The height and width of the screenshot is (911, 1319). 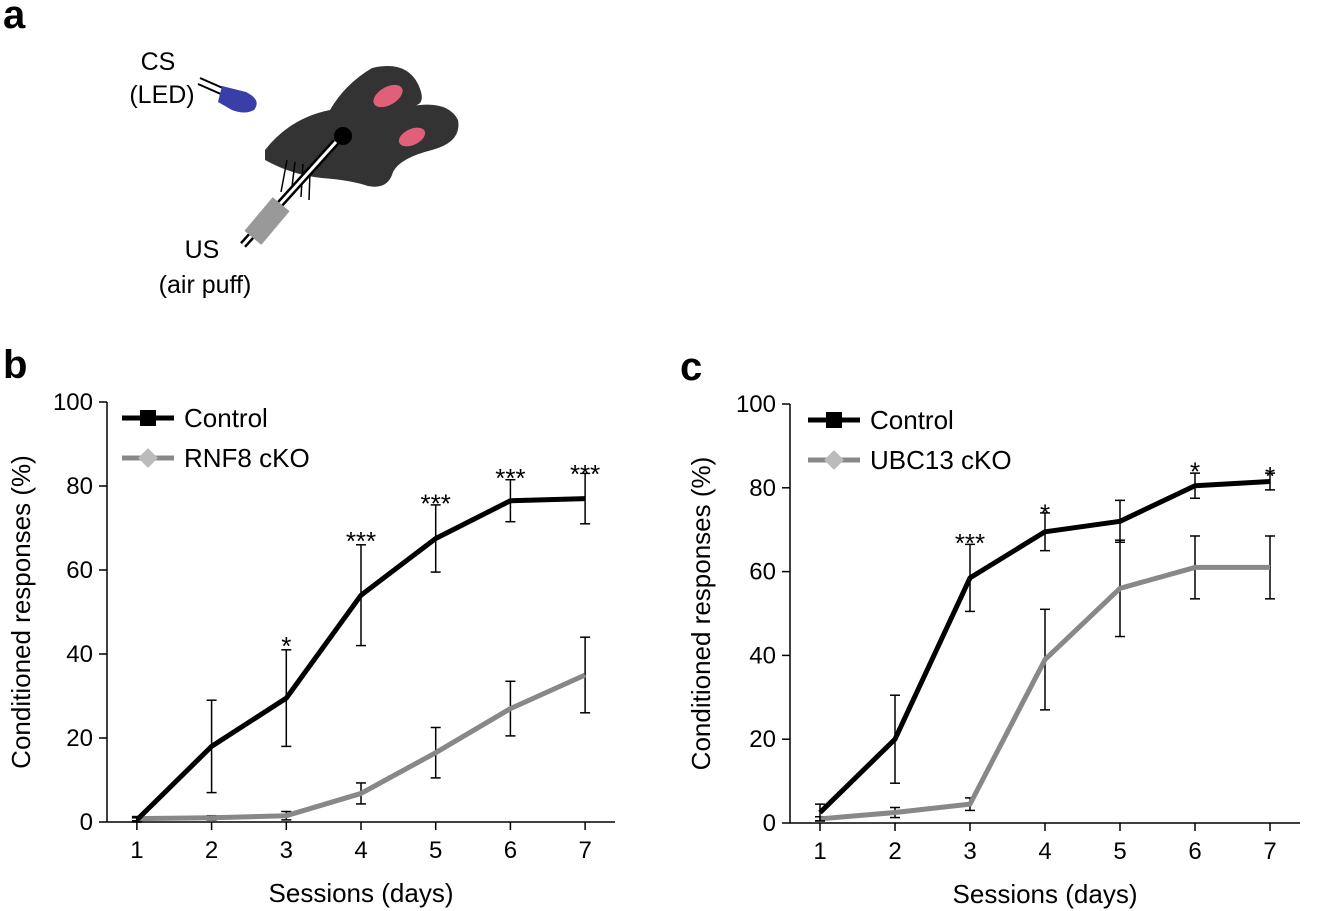 I want to click on air-puff-tube-icon, so click(x=289, y=193).